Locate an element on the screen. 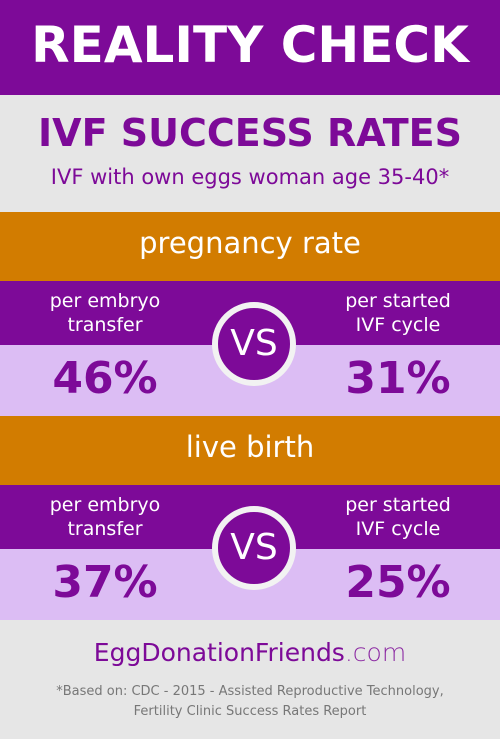  brand: EggDonationFriends is located at coordinates (219, 652).